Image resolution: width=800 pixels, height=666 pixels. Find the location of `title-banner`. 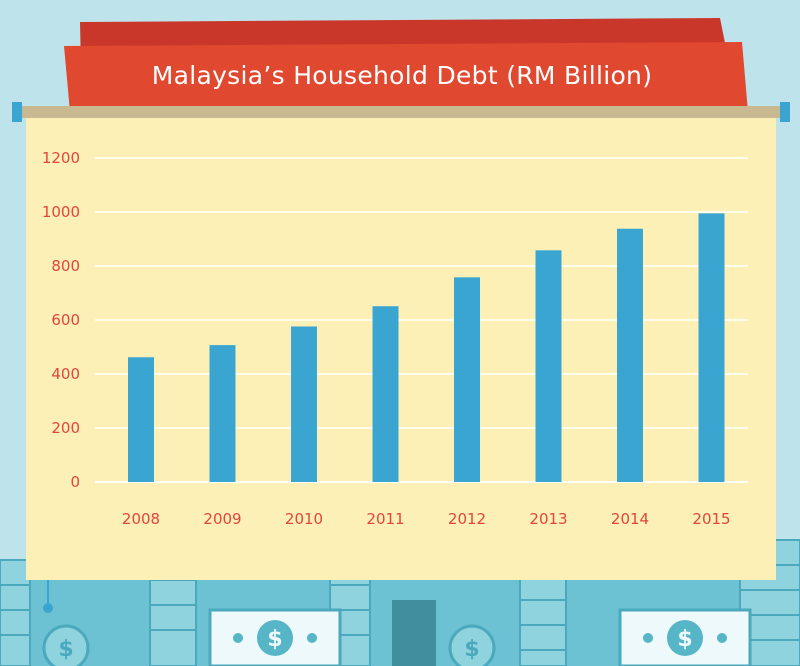

title-banner is located at coordinates (406, 65).